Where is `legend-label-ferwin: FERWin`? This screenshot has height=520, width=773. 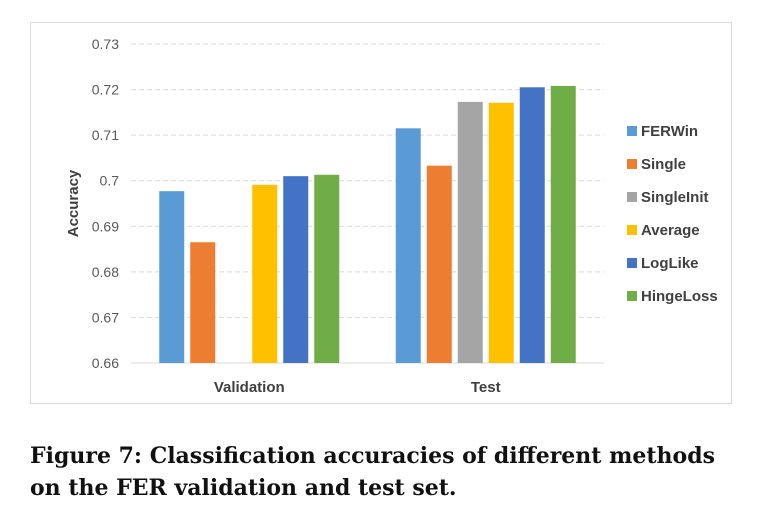
legend-label-ferwin: FERWin is located at coordinates (669, 131).